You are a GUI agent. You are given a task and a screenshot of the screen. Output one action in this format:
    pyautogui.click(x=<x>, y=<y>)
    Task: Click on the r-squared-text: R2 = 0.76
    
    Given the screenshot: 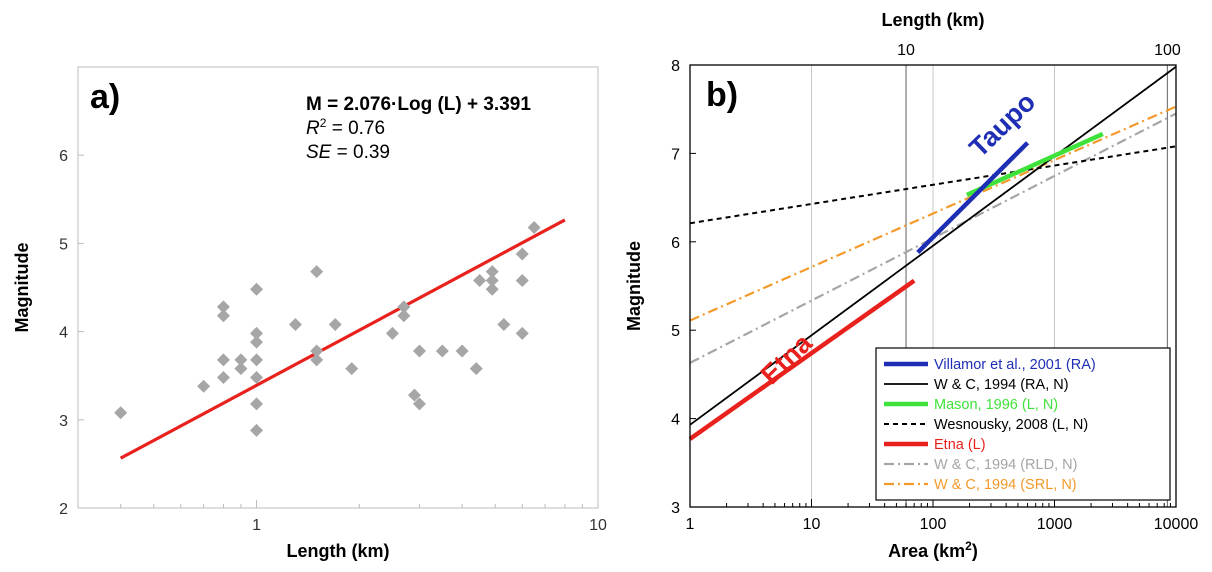 What is the action you would take?
    pyautogui.click(x=345, y=127)
    